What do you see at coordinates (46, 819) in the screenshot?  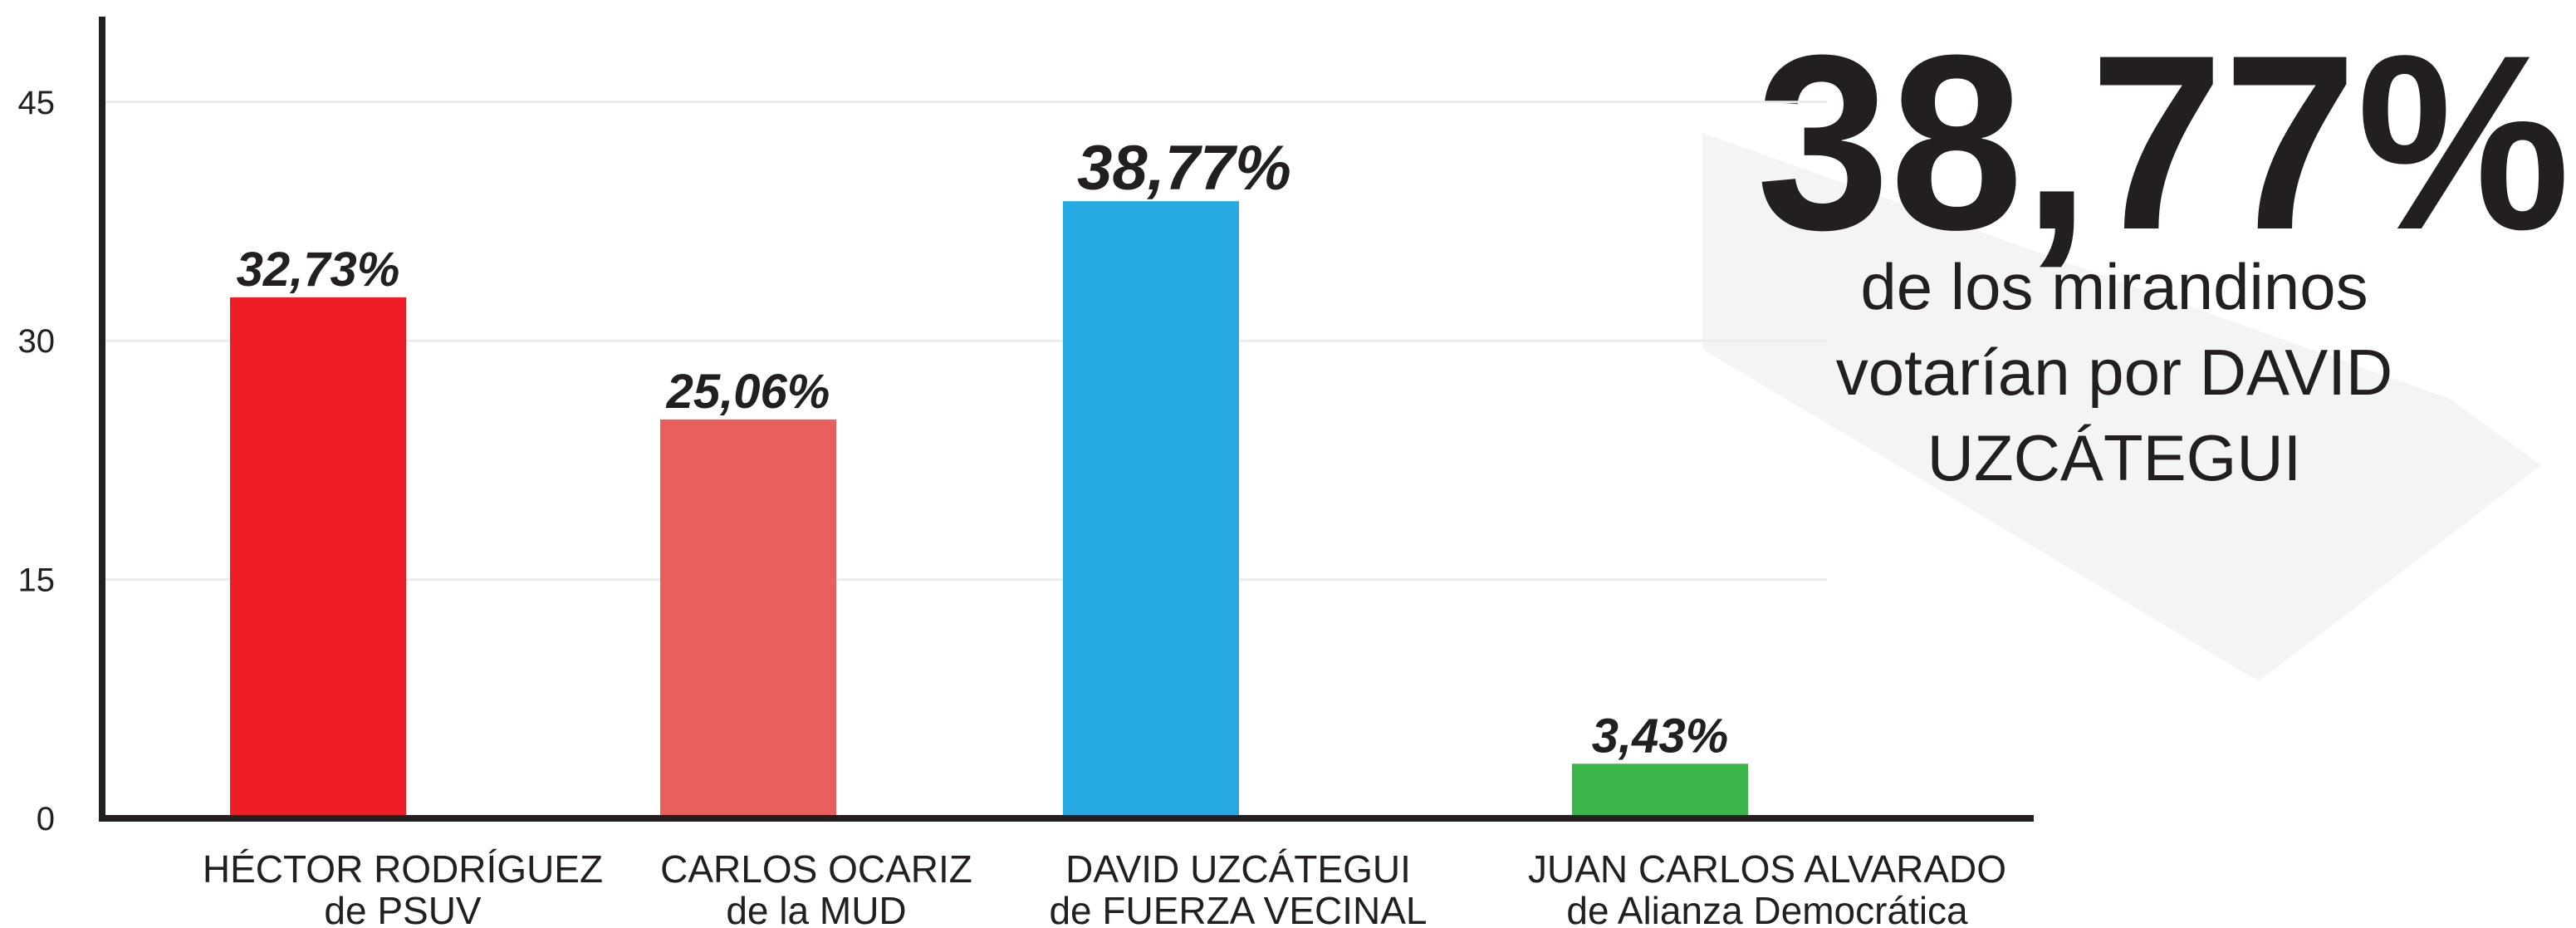 I see `y-tick-label: 0` at bounding box center [46, 819].